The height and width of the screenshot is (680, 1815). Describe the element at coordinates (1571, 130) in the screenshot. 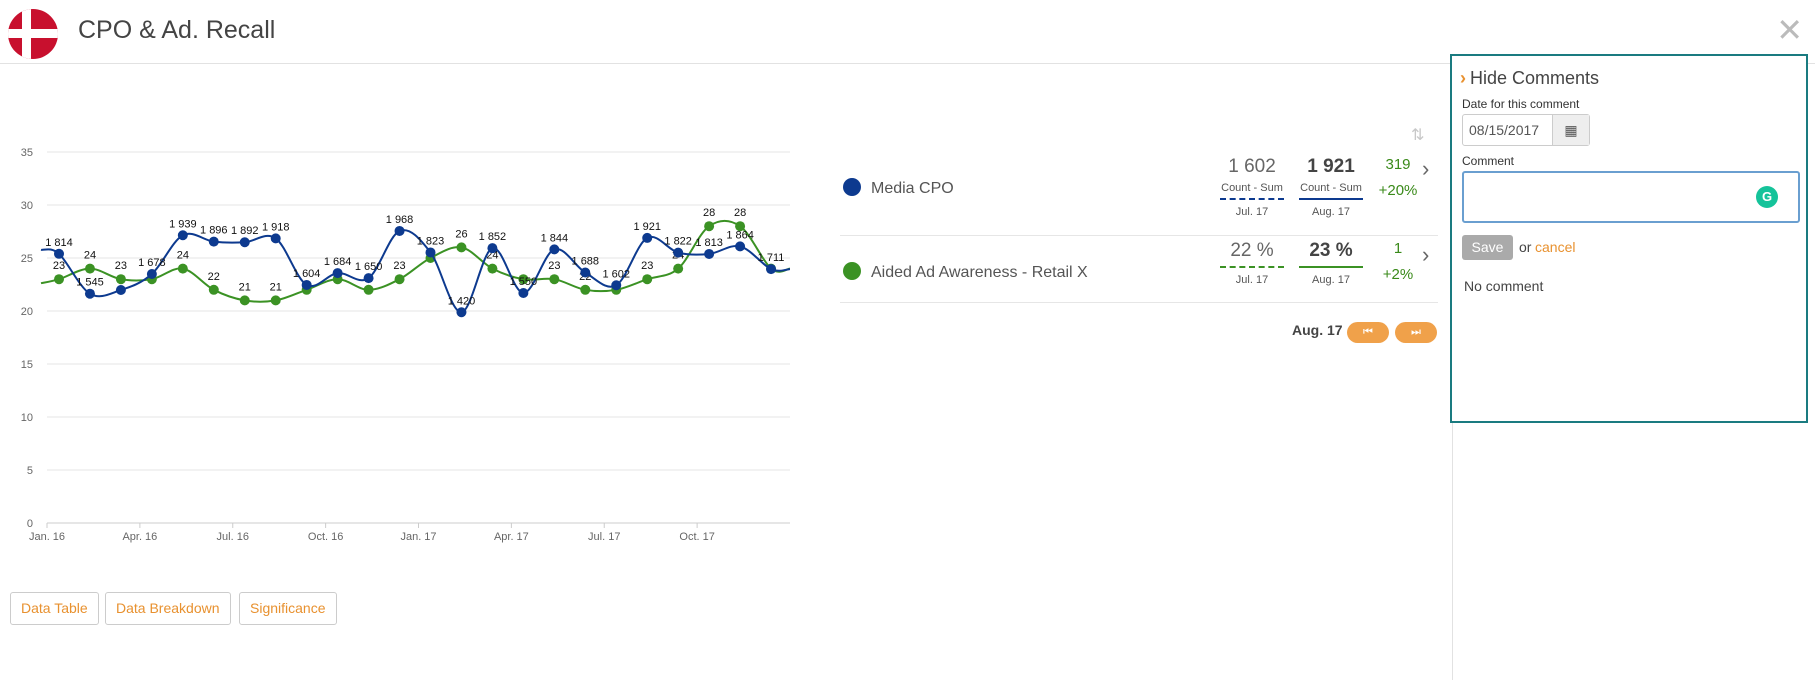

I see `calendar-icon: ▦` at that location.